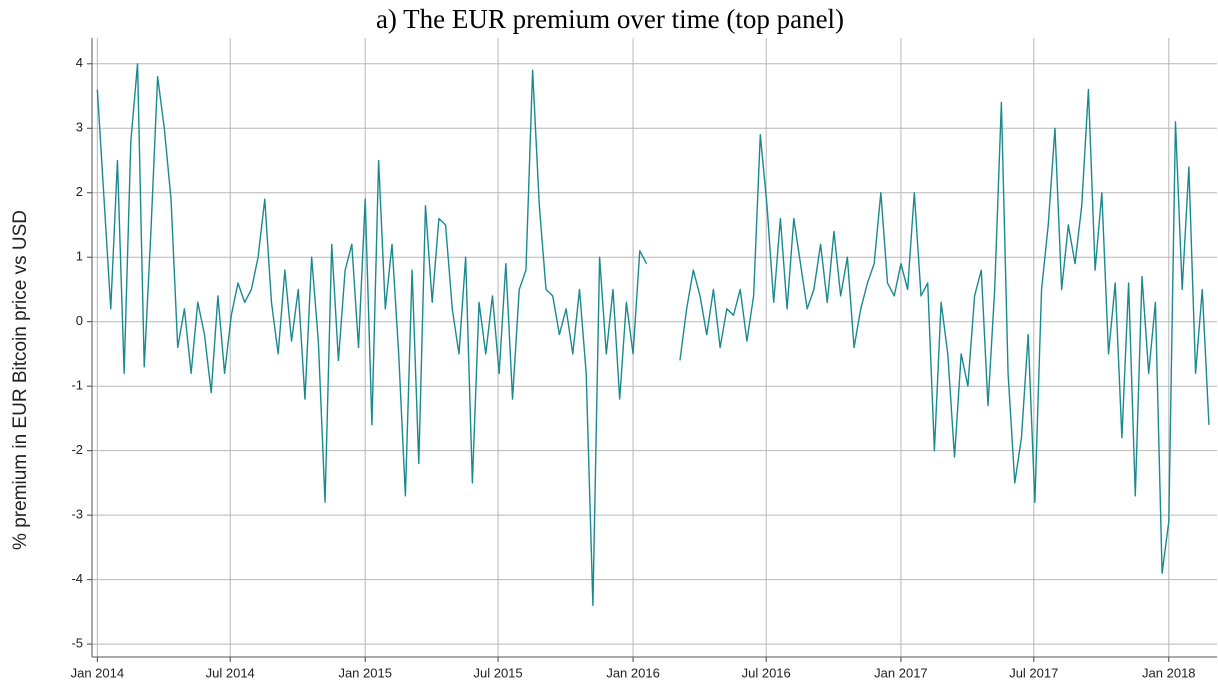 The width and height of the screenshot is (1218, 685). What do you see at coordinates (610, 19) in the screenshot?
I see `chart-title: a) The EUR premium over time (top panel)` at bounding box center [610, 19].